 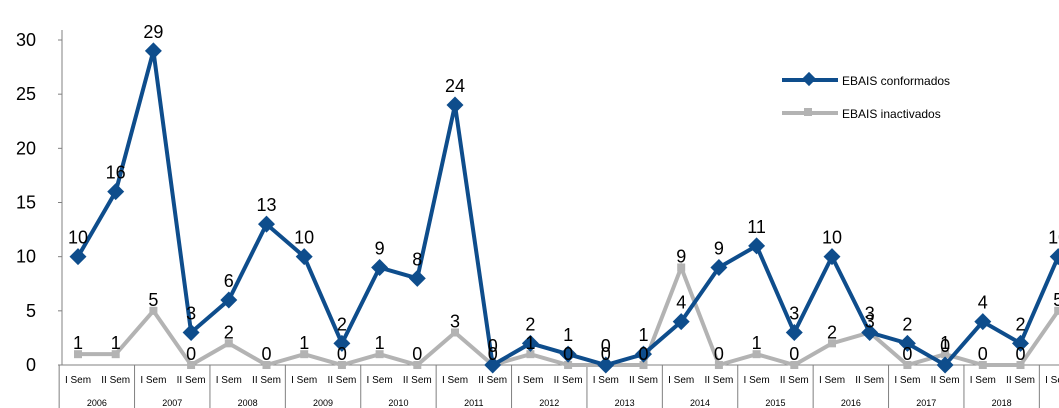 What do you see at coordinates (1002, 403) in the screenshot?
I see `year-label: 2018` at bounding box center [1002, 403].